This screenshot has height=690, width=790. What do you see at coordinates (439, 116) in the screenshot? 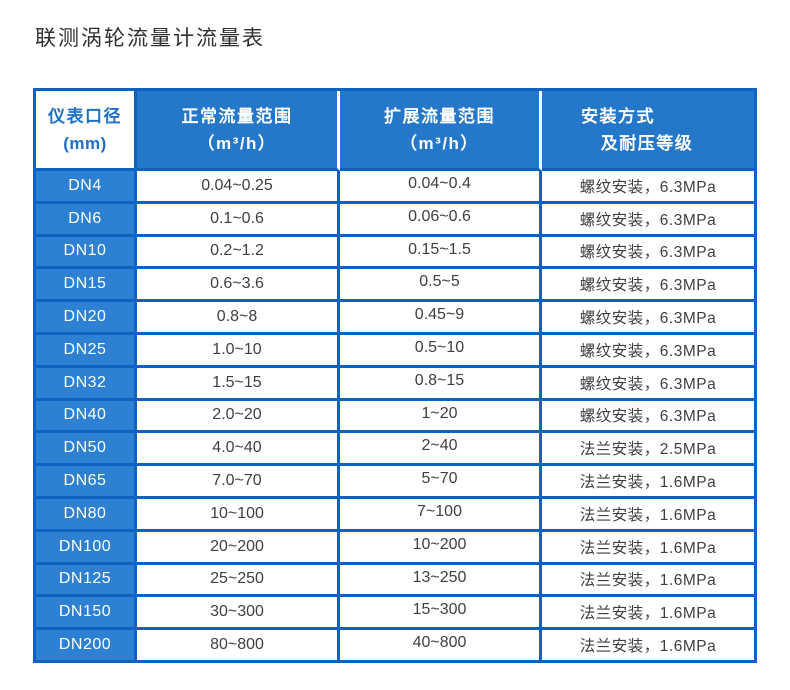
I see `header-extended-range-label: 扩展流量范围` at bounding box center [439, 116].